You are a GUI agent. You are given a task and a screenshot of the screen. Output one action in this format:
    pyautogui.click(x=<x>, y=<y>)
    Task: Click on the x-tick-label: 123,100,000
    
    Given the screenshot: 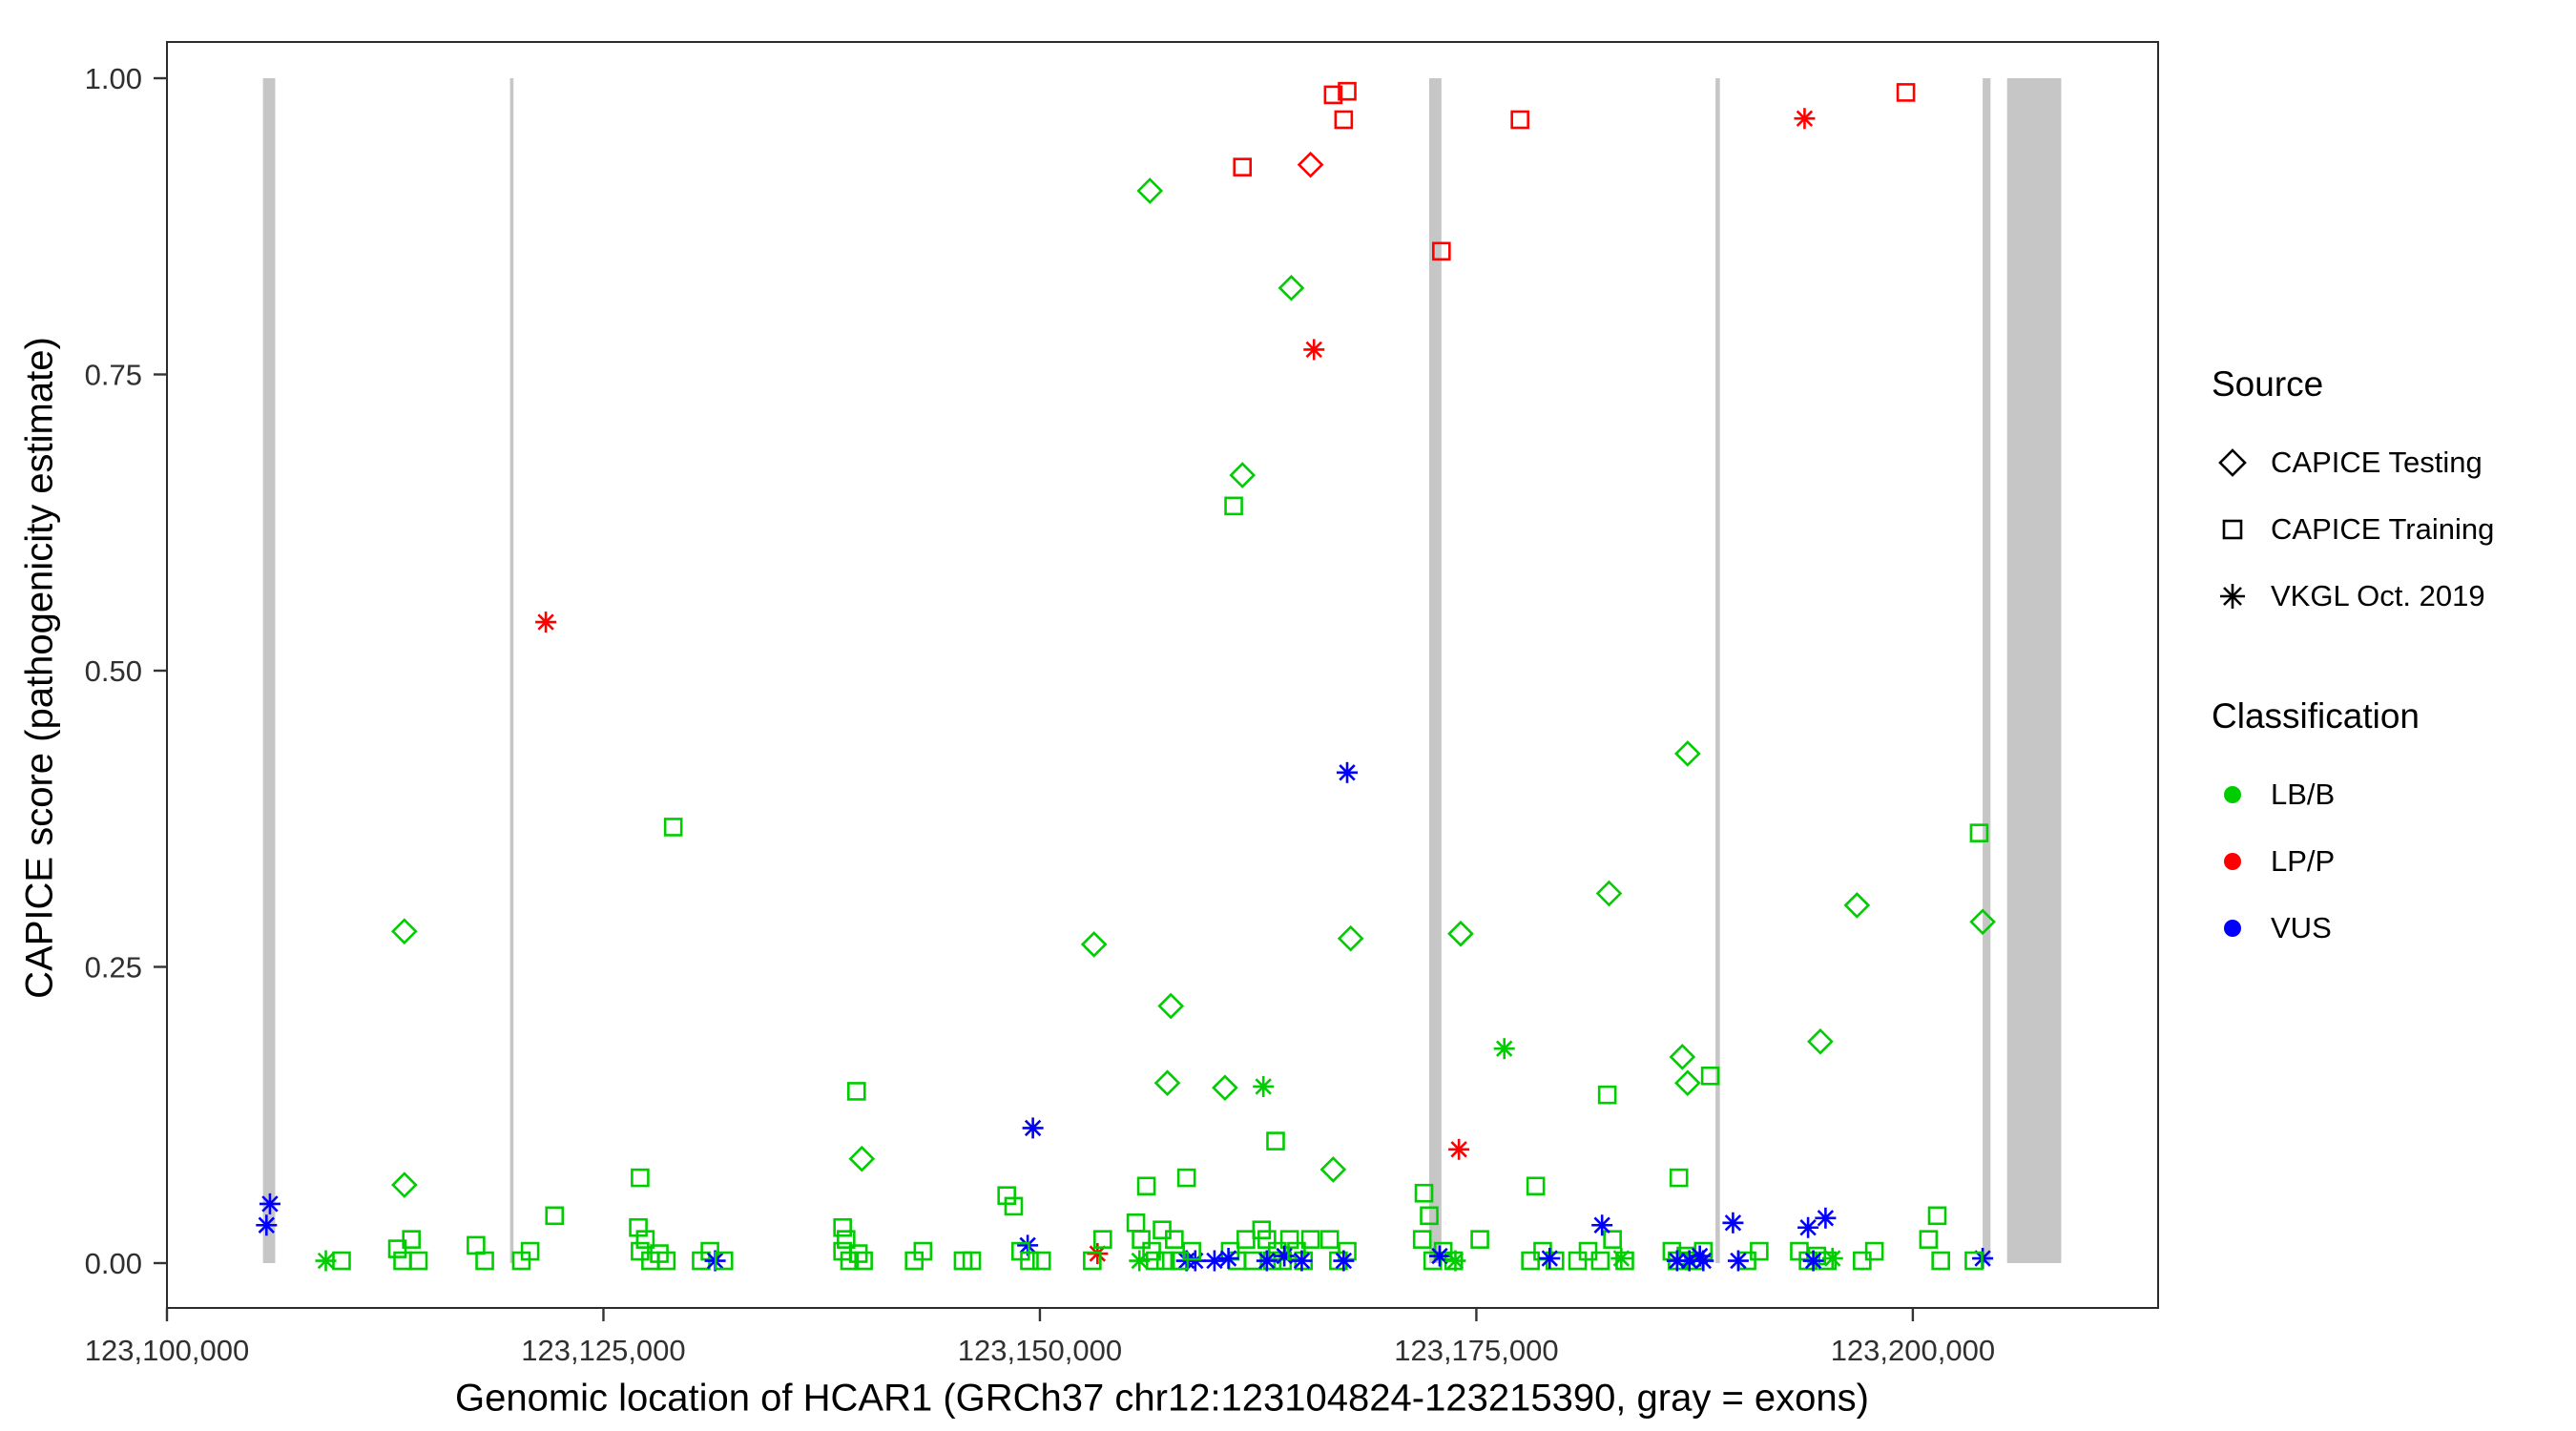 What is the action you would take?
    pyautogui.click(x=167, y=1351)
    